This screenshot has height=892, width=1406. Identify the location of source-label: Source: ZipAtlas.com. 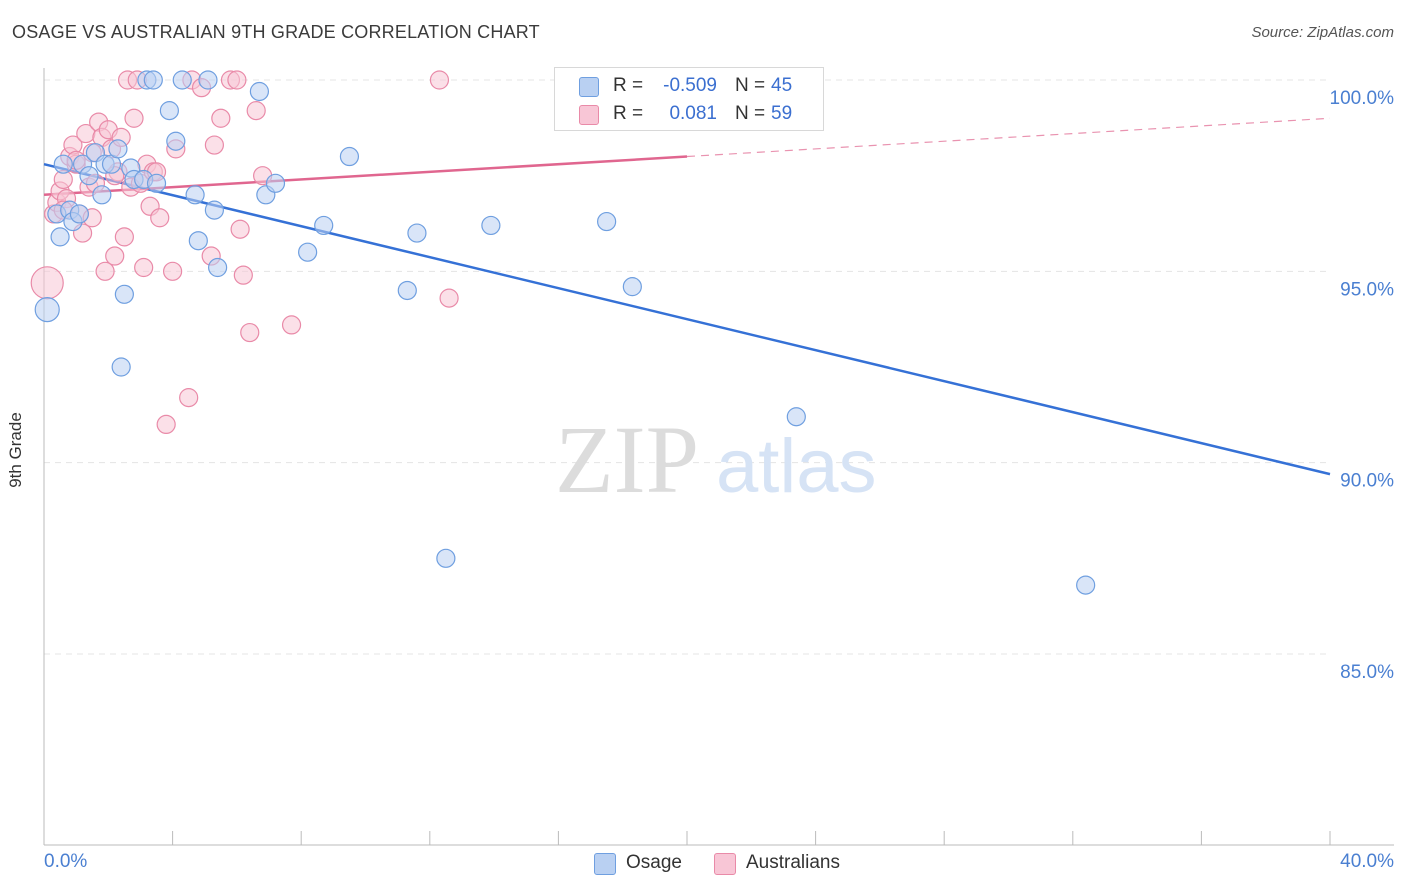
(1322, 32).